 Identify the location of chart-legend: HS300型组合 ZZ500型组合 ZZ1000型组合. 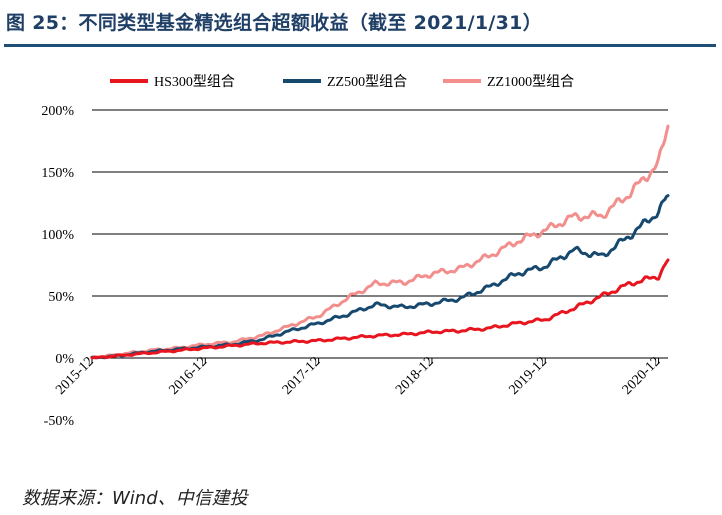
(342, 82).